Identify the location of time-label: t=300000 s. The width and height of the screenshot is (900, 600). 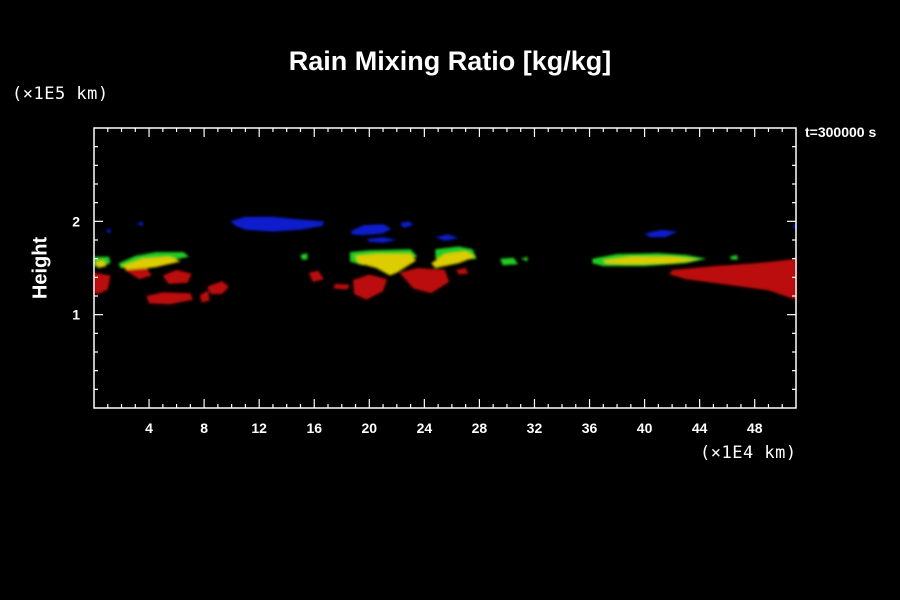
(841, 132).